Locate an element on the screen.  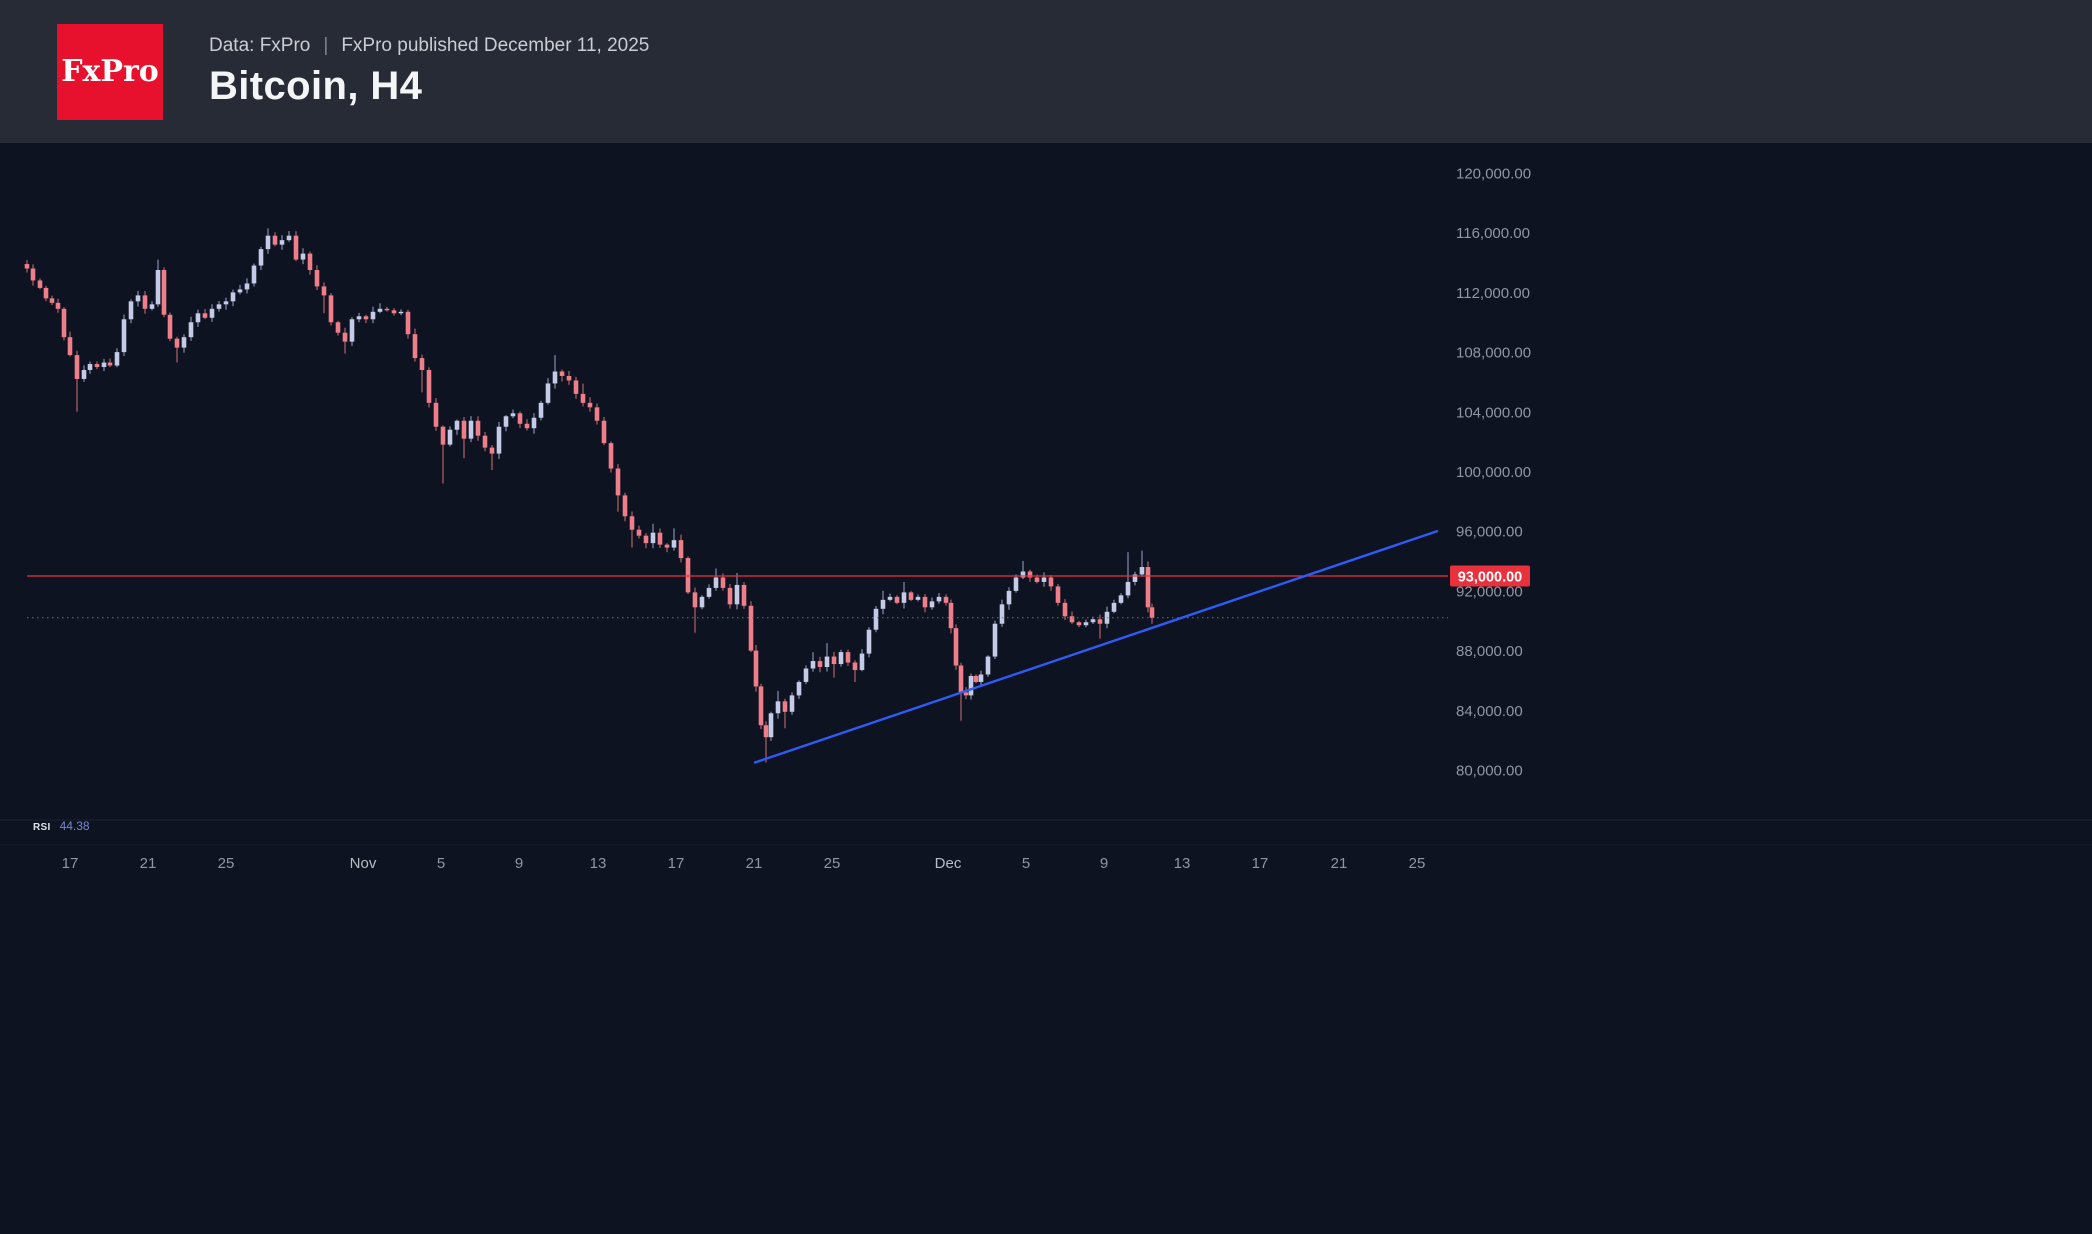
price-axis-label: 120,000.00 is located at coordinates (1493, 174).